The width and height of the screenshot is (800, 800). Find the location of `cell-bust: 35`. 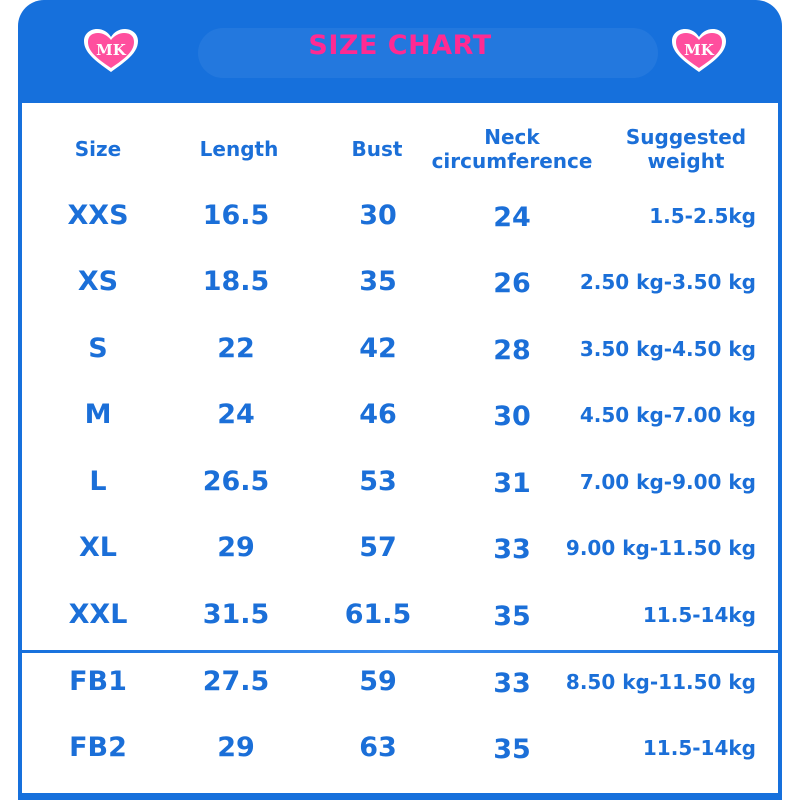

cell-bust: 35 is located at coordinates (378, 281).